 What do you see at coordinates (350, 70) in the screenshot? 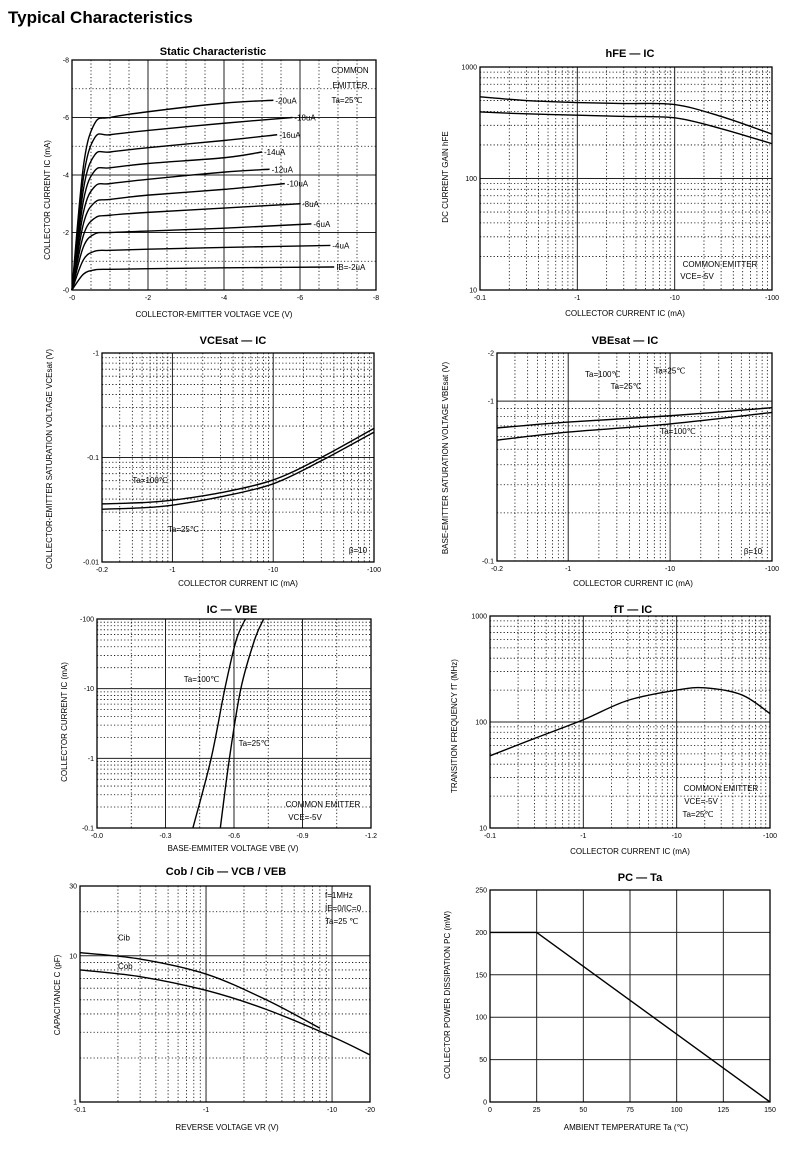
I see `annotation: COMMON` at bounding box center [350, 70].